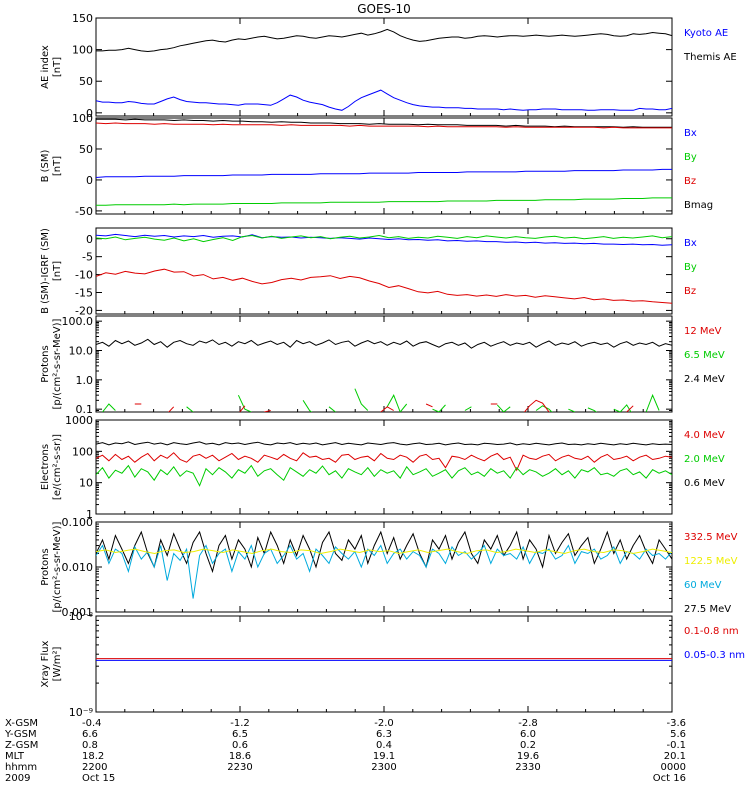 The width and height of the screenshot is (750, 800). I want to click on y-tick-label: 10.0, so click(81, 350).